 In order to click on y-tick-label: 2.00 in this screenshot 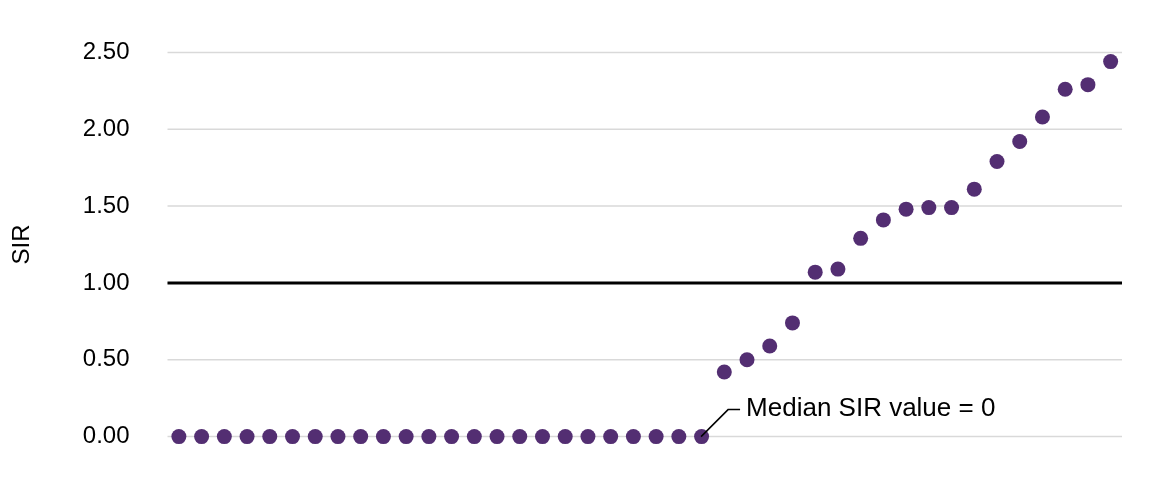, I will do `click(106, 127)`.